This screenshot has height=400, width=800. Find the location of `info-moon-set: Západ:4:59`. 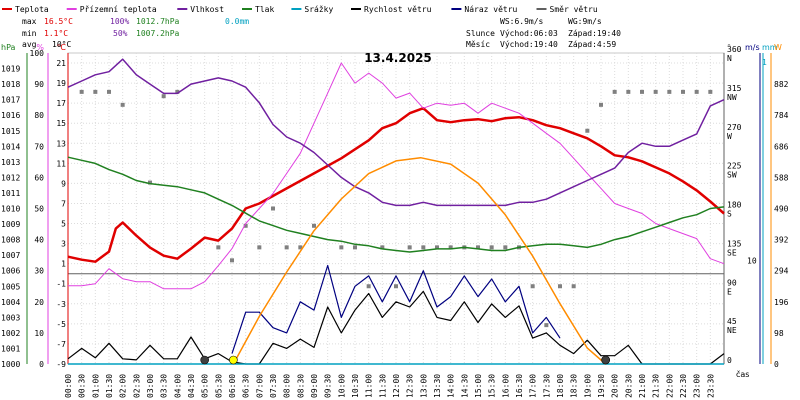

info-moon-set: Západ:4:59 is located at coordinates (592, 44).